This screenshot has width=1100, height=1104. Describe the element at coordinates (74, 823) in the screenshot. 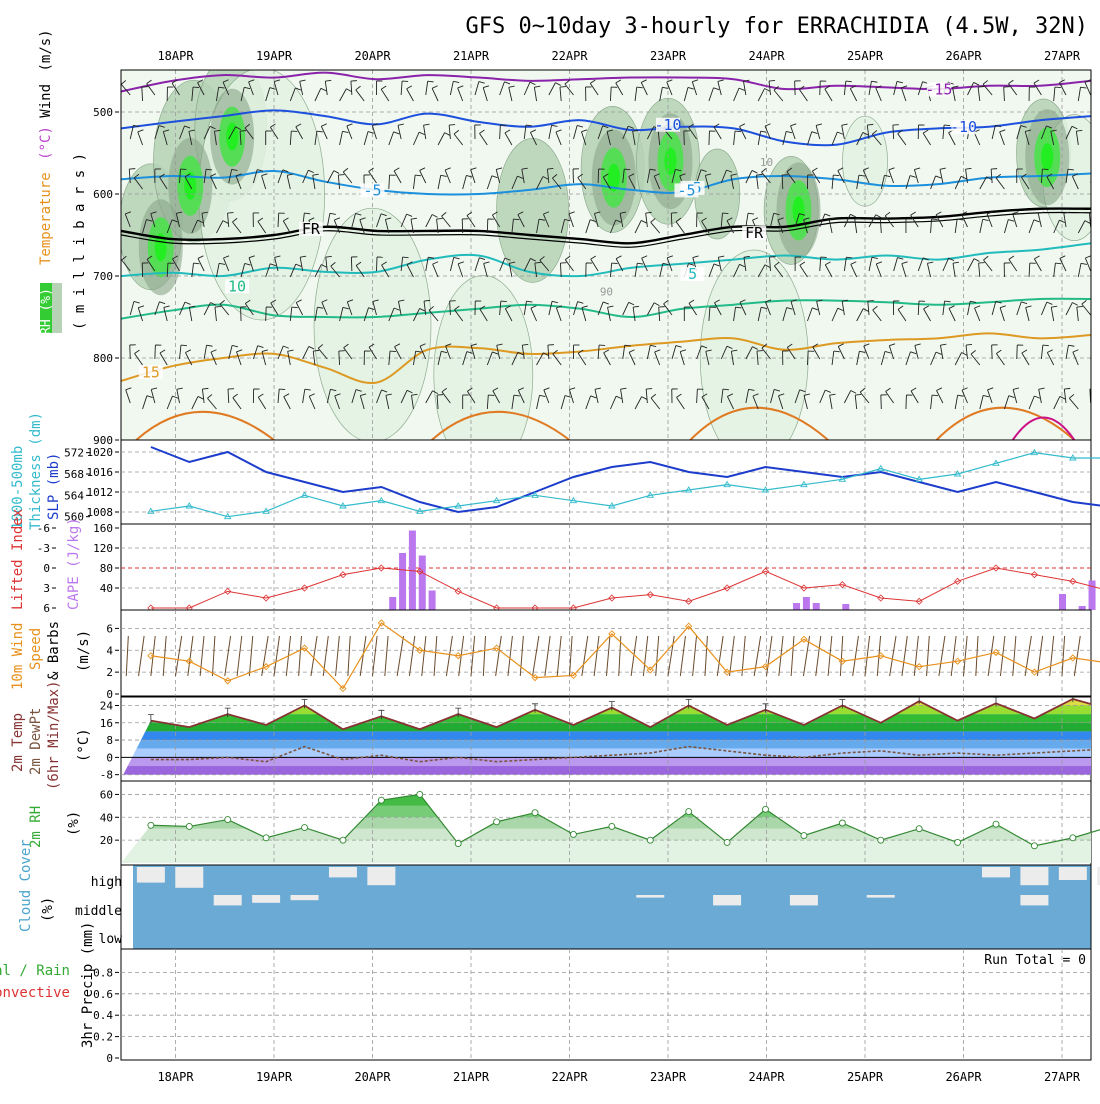

I see `rh2m-unit: (%)` at that location.